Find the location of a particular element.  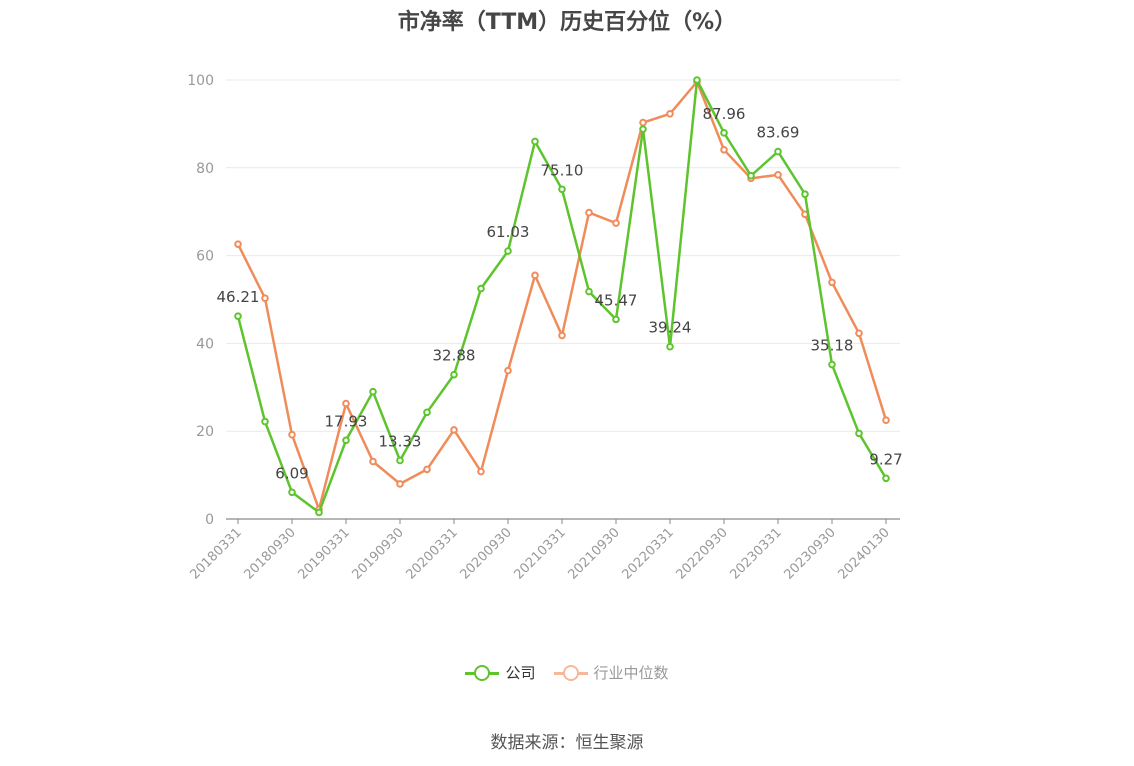

x-tick-label: 20240130 is located at coordinates (863, 553).